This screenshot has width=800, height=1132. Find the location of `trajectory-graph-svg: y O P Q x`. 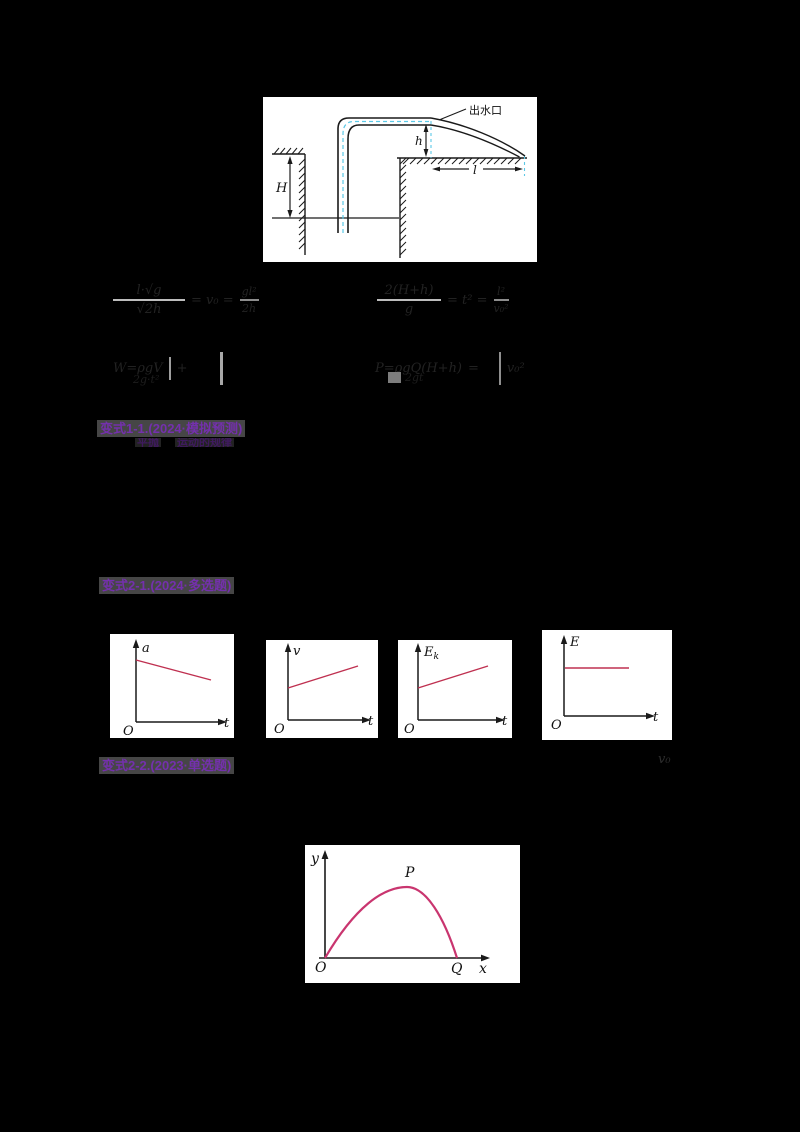

trajectory-graph-svg: y O P Q x is located at coordinates (400, 913).